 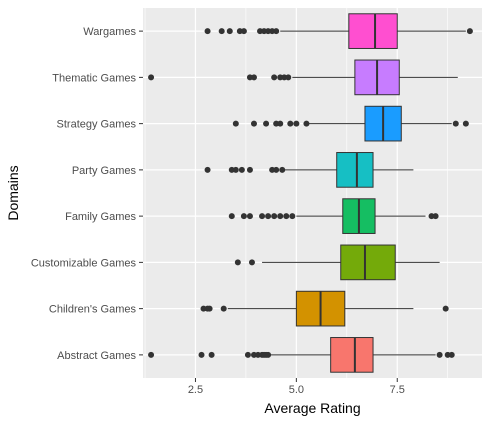 What do you see at coordinates (109, 32) in the screenshot?
I see `y-tick-label: Wargames` at bounding box center [109, 32].